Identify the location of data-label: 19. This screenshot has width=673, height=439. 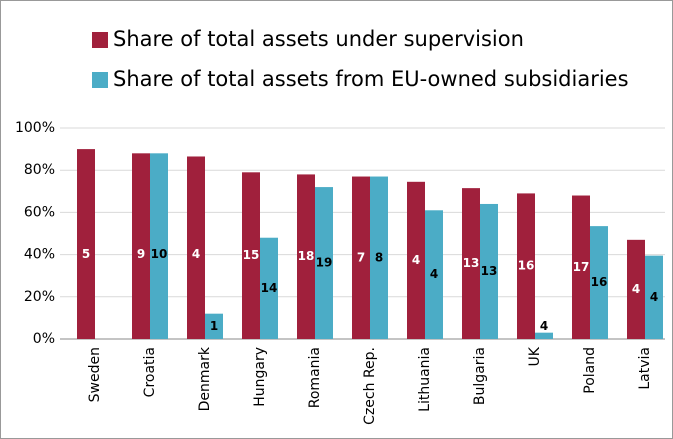
(324, 263).